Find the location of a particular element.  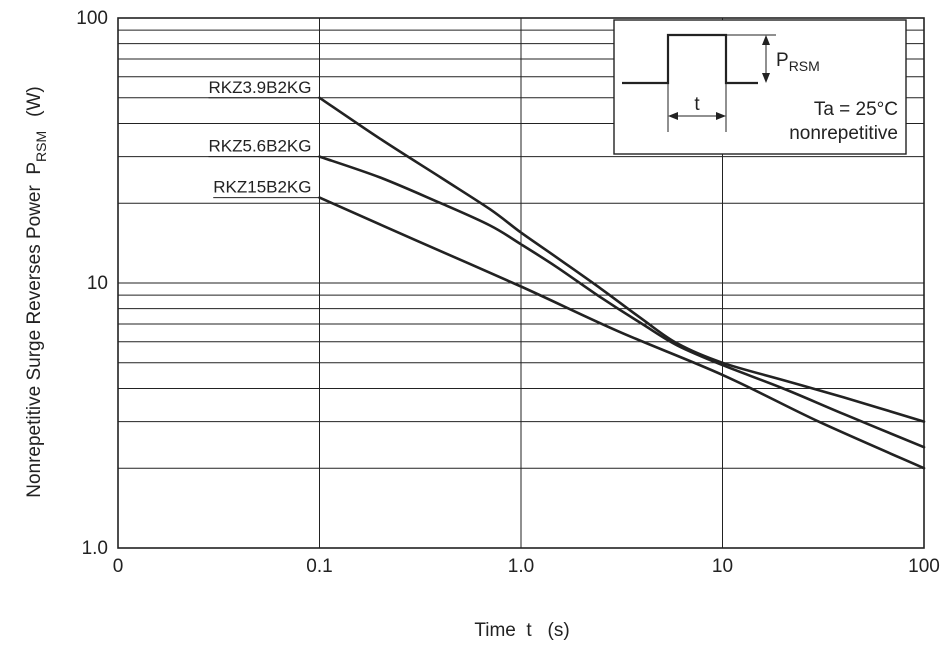

pulse-inset: t PRSM Ta = 25°C nonrepetitive is located at coordinates (760, 87).